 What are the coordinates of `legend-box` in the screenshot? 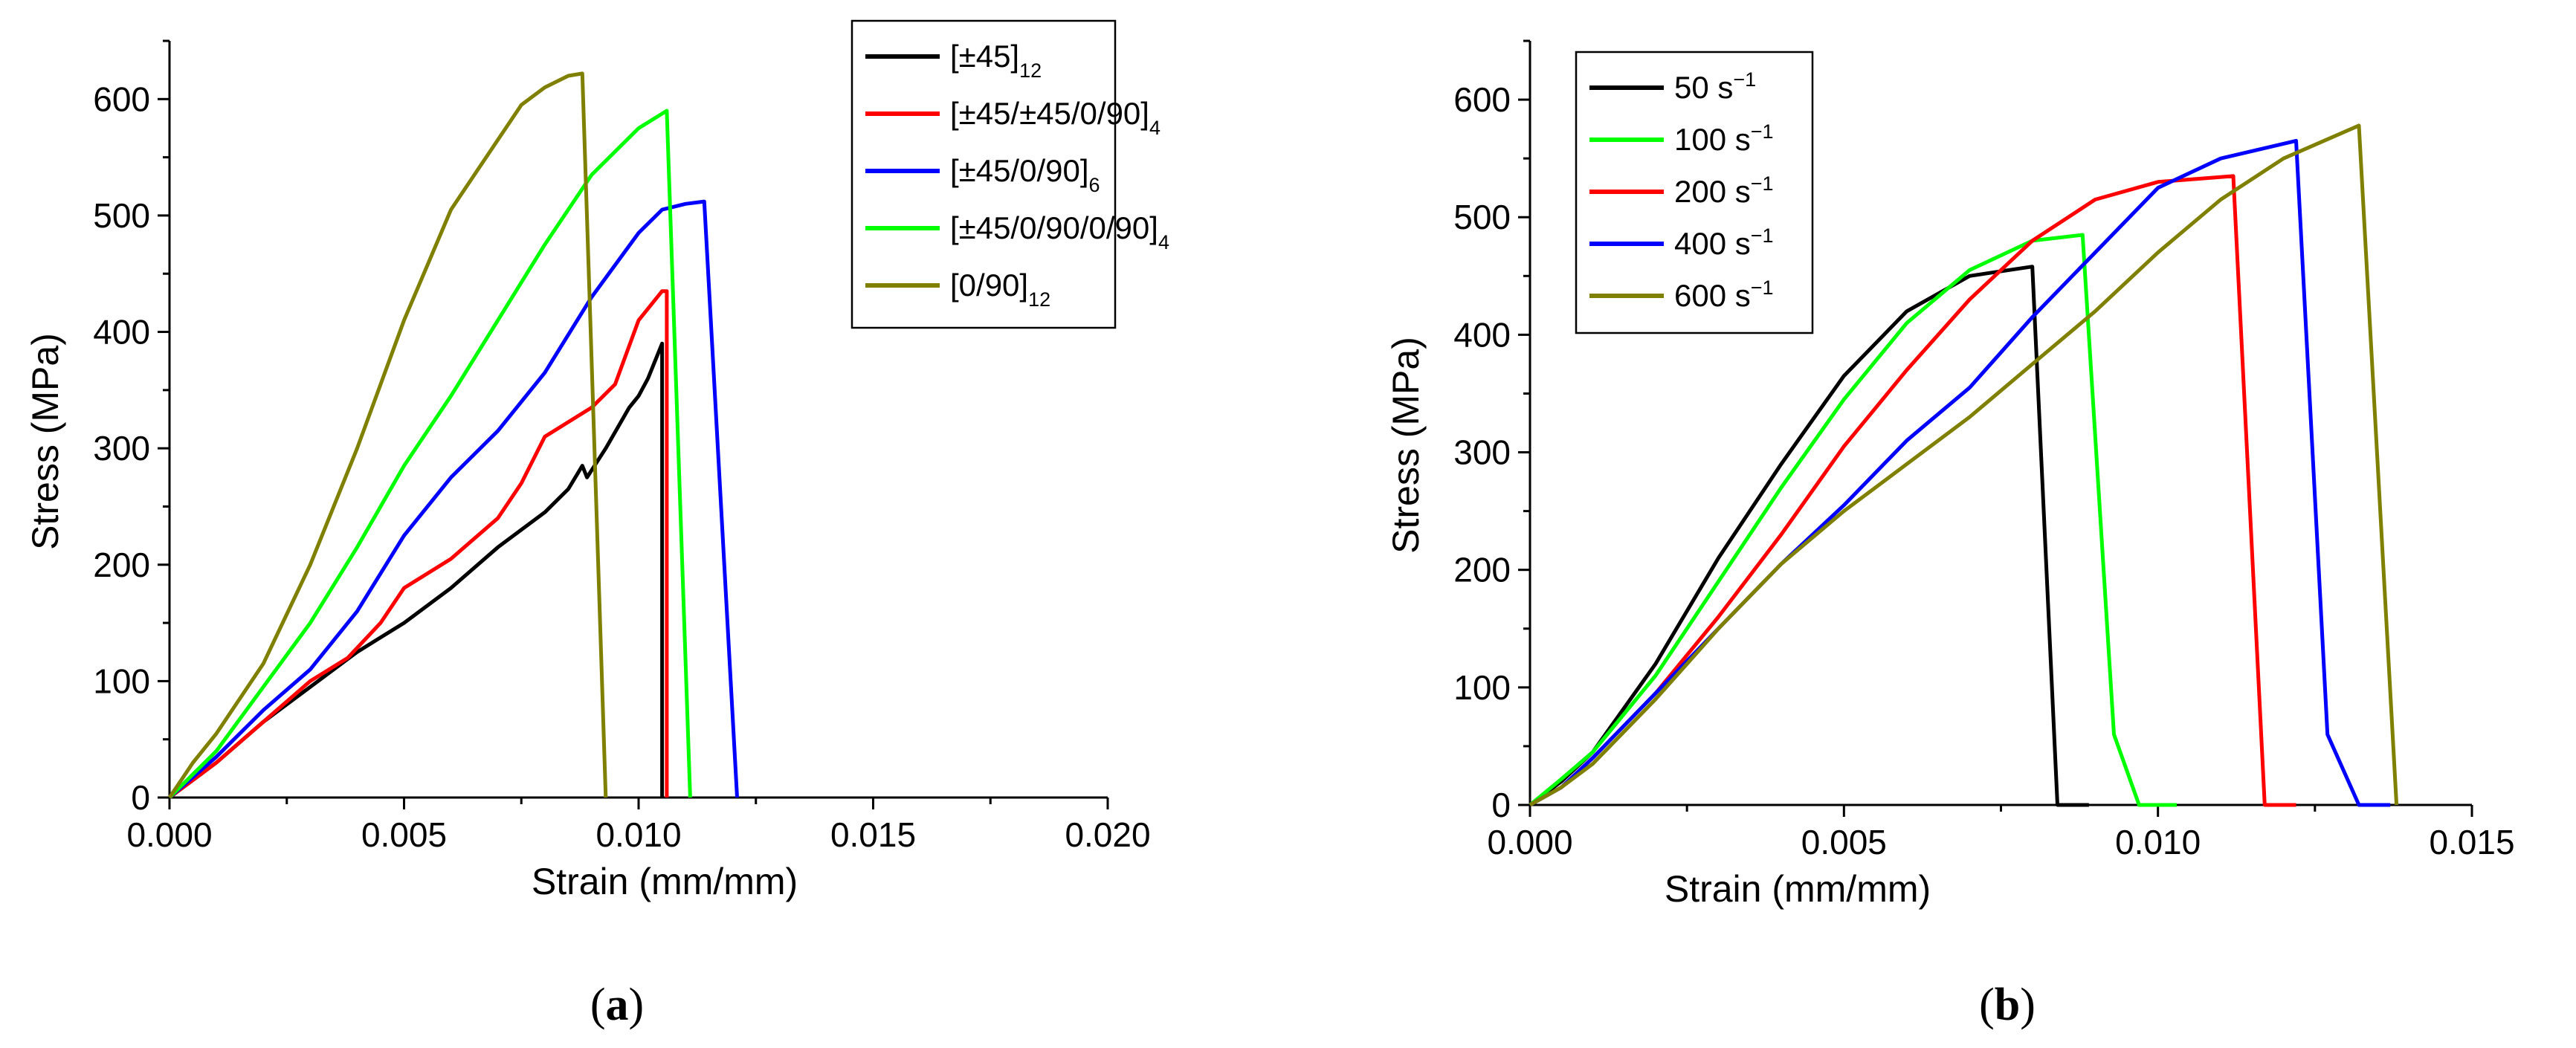 It's located at (983, 174).